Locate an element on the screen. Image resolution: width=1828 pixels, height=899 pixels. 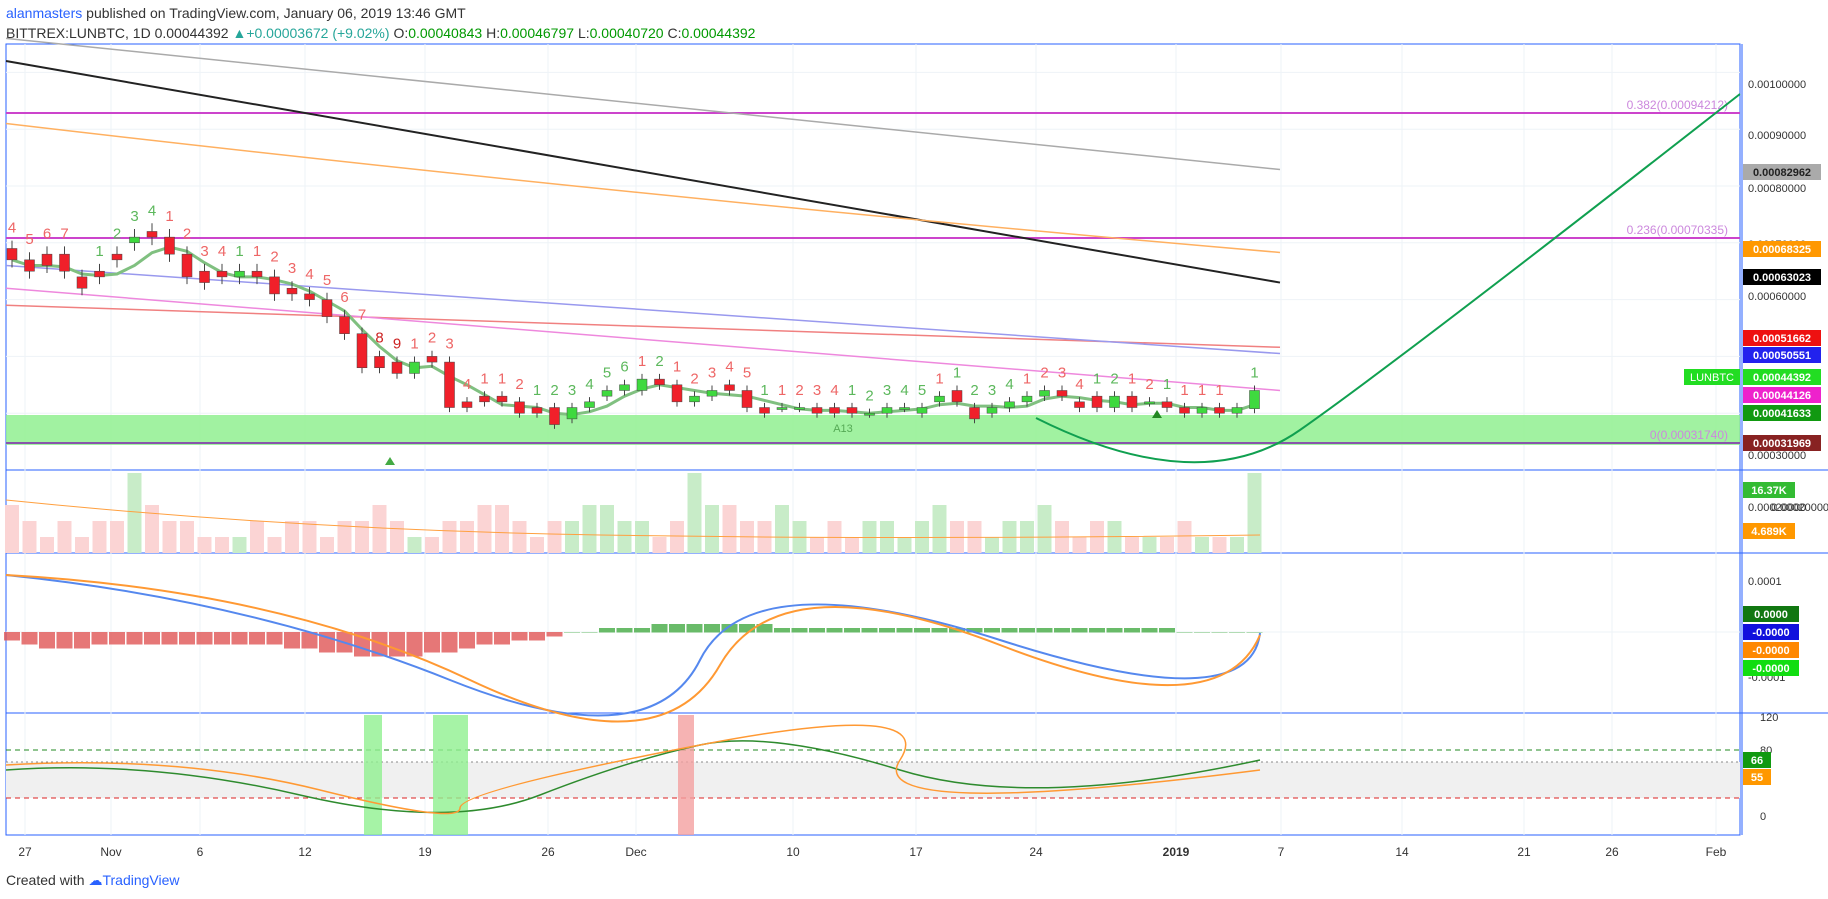
volume-label-1: 4.689K is located at coordinates (1769, 532).